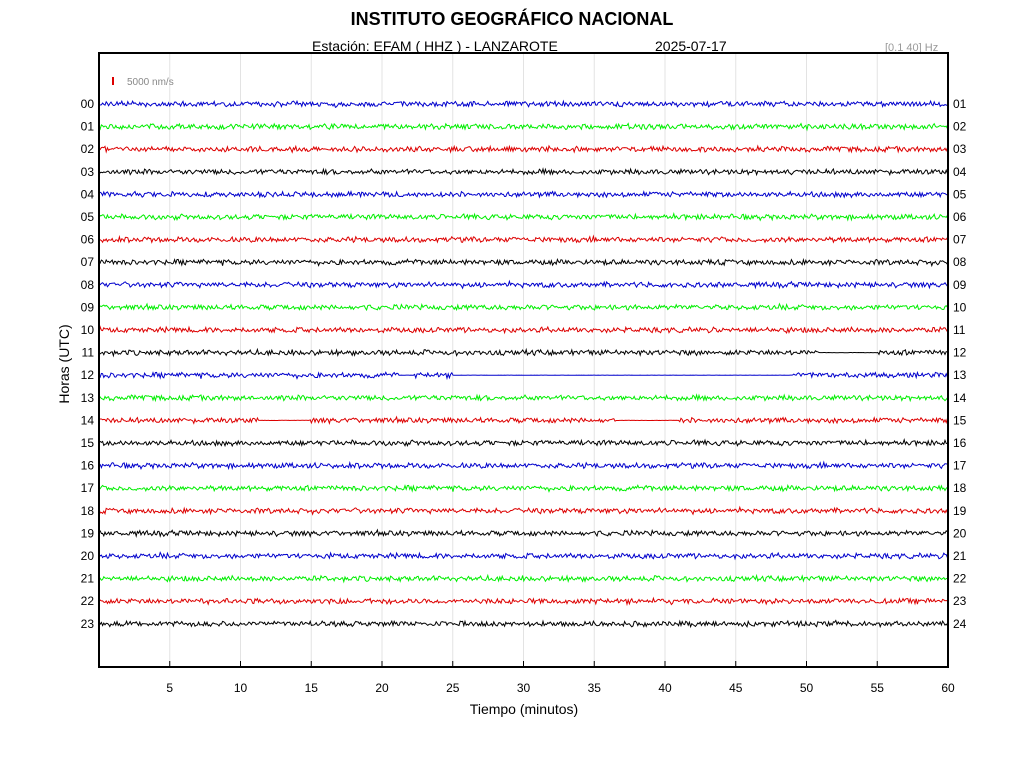 This screenshot has width=1024, height=768. Describe the element at coordinates (524, 688) in the screenshot. I see `x-tick-label: 30` at that location.